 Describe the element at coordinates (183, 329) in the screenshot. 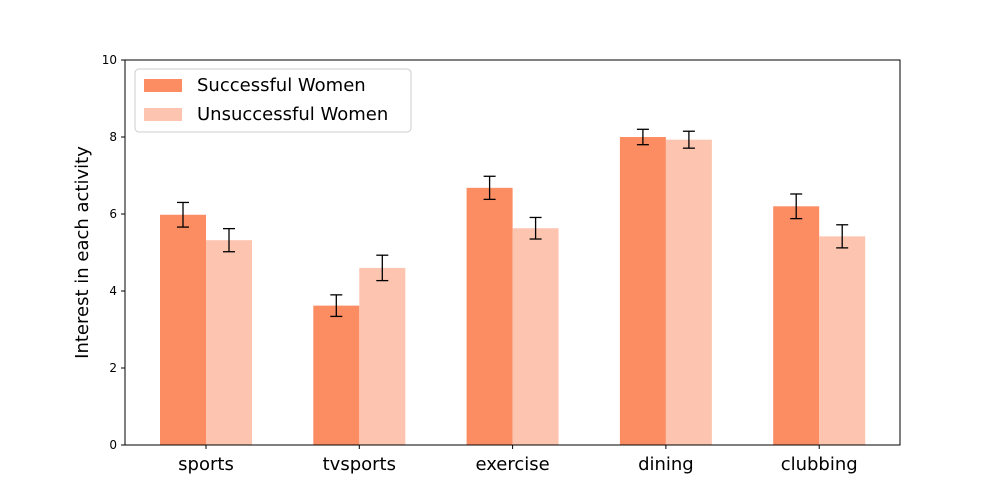

I see `bar-sports-successful` at that location.